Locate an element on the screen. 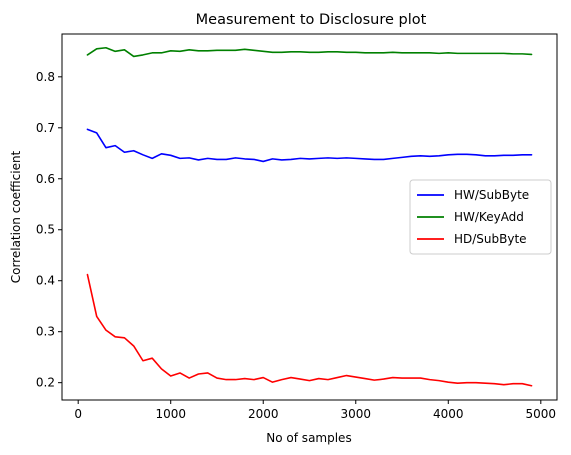  y-tick-label: 0.2 is located at coordinates (45, 383).